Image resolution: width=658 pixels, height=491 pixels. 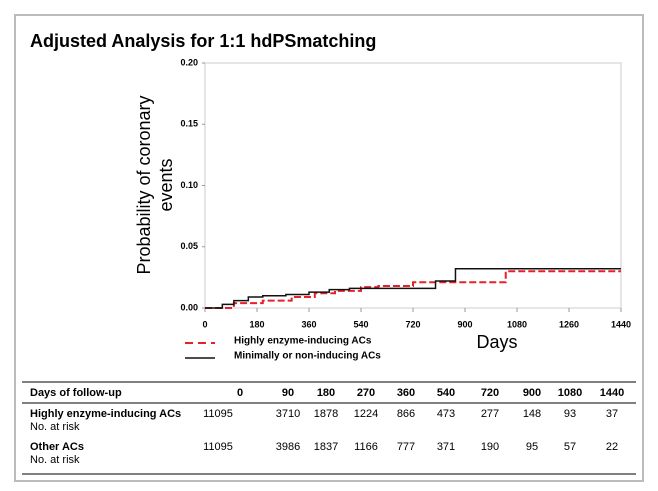 What do you see at coordinates (532, 414) in the screenshot?
I see `table-cell: 148` at bounding box center [532, 414].